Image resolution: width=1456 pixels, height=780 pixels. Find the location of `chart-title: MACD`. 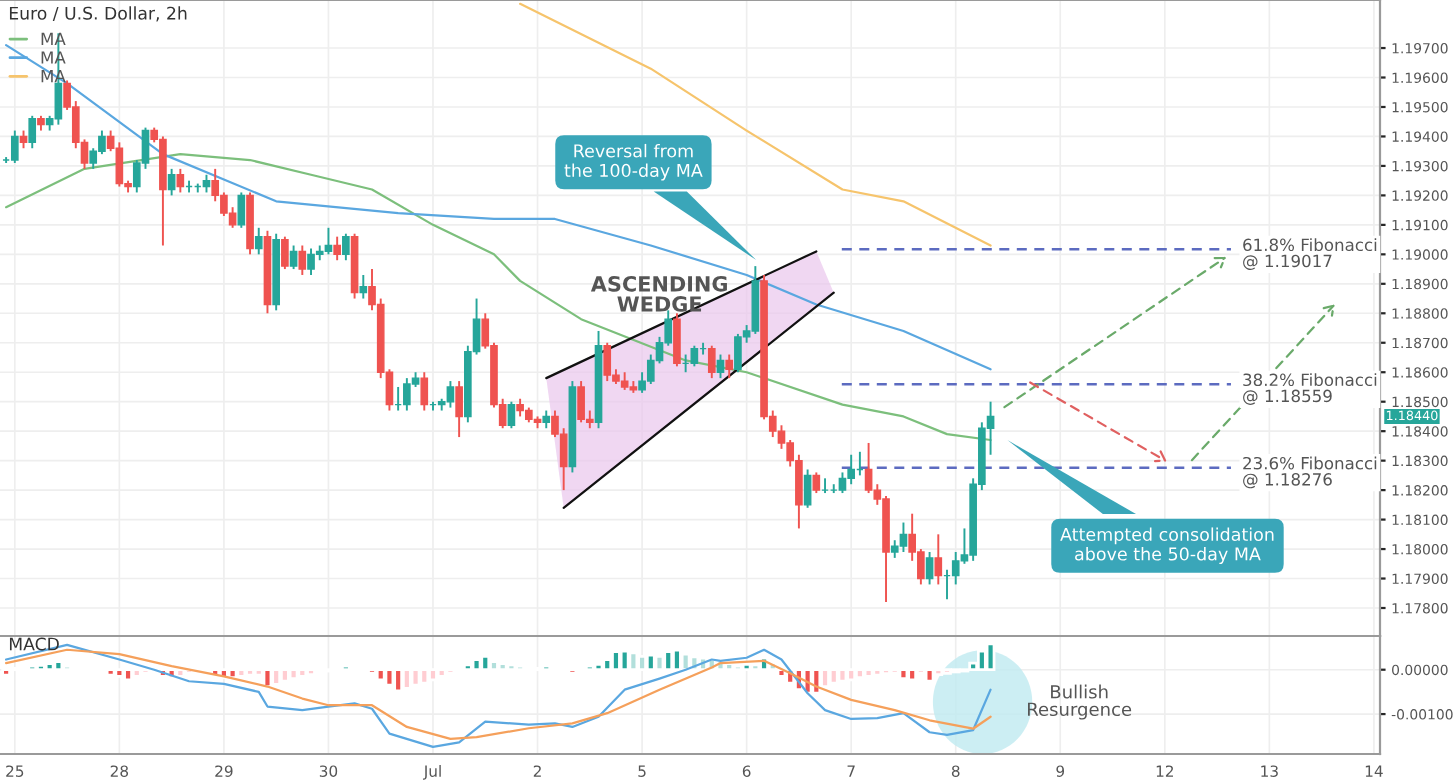

chart-title: MACD is located at coordinates (34, 644).